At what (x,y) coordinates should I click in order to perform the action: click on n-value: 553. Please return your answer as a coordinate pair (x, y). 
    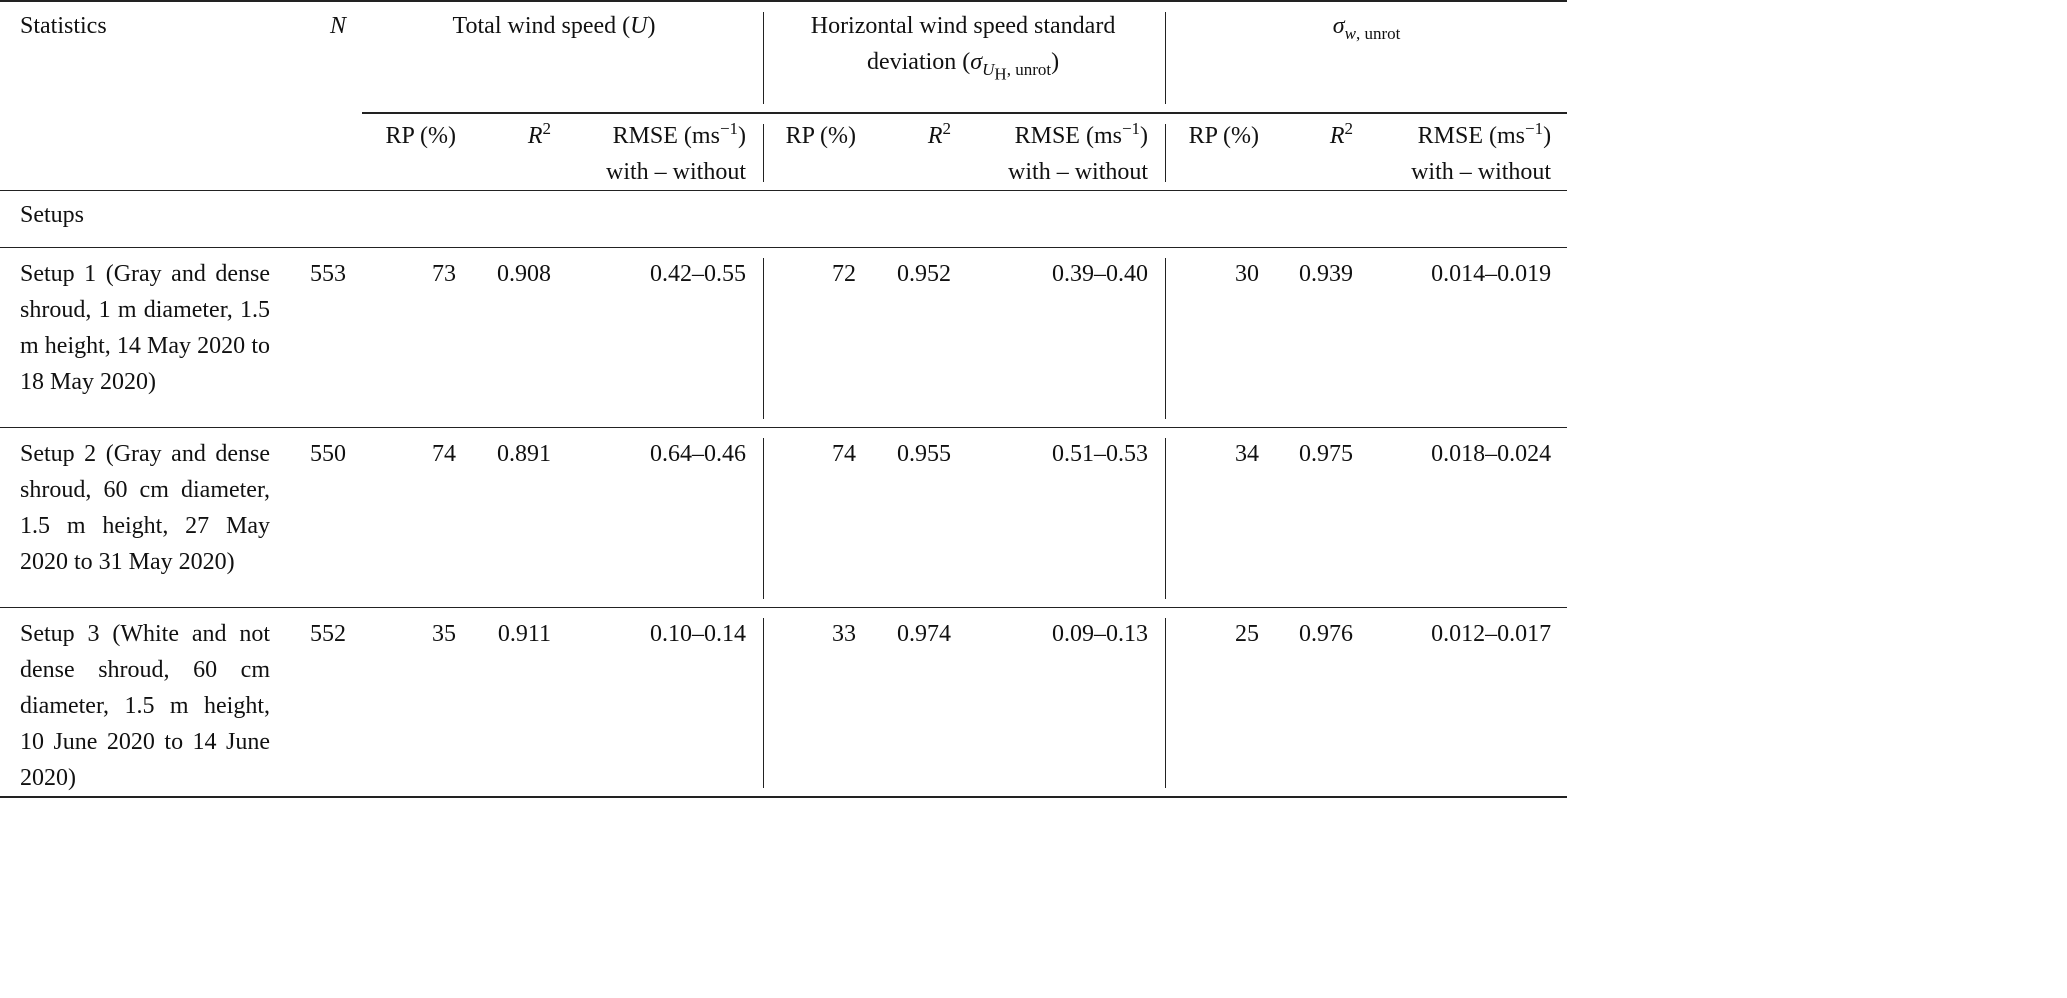
    Looking at the image, I should click on (326, 337).